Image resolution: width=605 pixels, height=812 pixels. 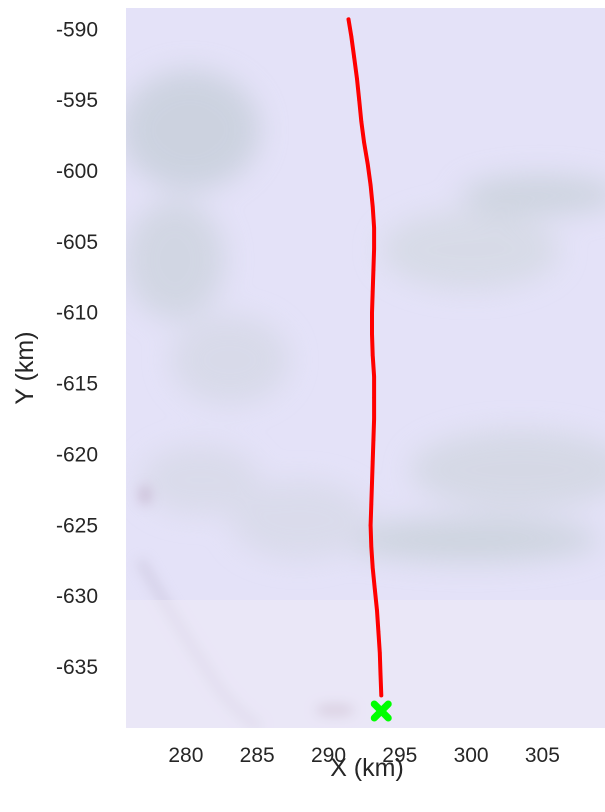 I want to click on x-tick-label: 280, so click(x=185, y=755).